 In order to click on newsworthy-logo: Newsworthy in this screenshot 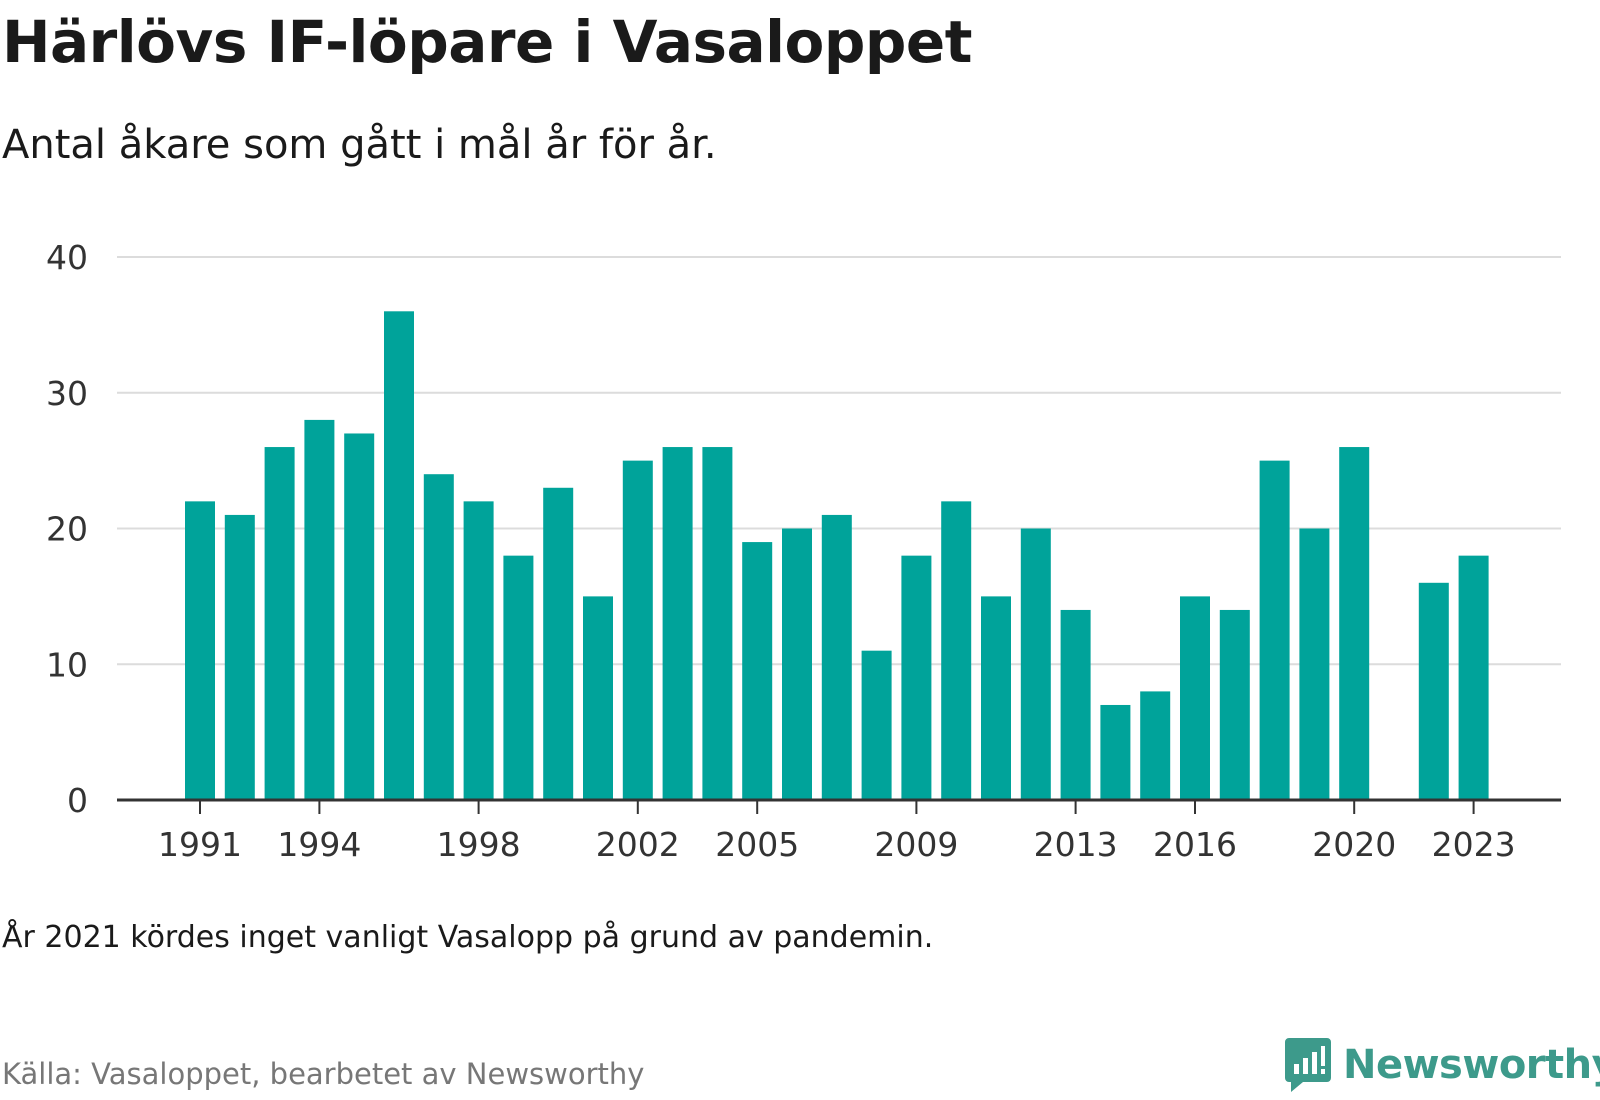, I will do `click(1441, 1065)`.